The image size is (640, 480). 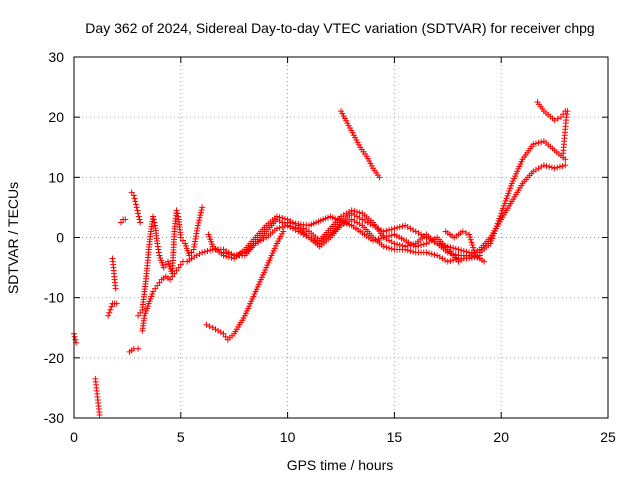 What do you see at coordinates (56, 117) in the screenshot?
I see `y-tick-label: 20` at bounding box center [56, 117].